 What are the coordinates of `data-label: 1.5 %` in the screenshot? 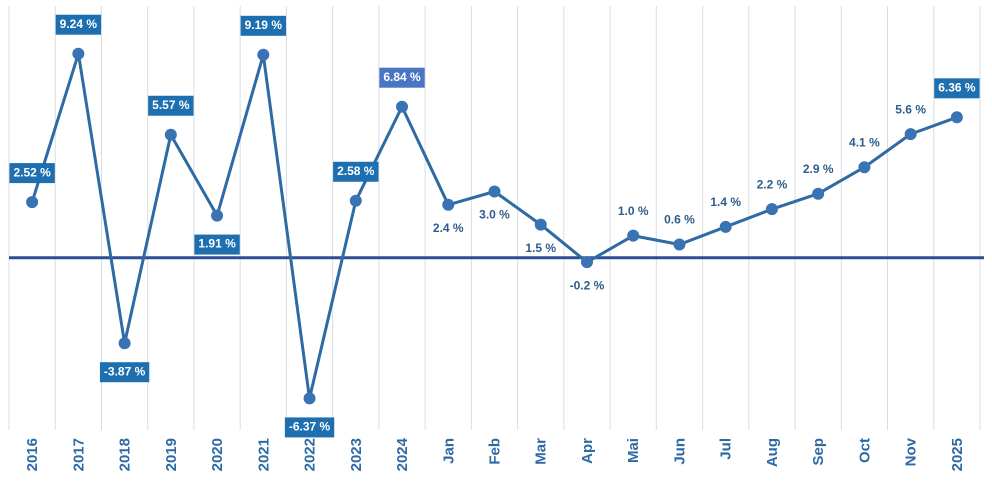 It's located at (540, 248).